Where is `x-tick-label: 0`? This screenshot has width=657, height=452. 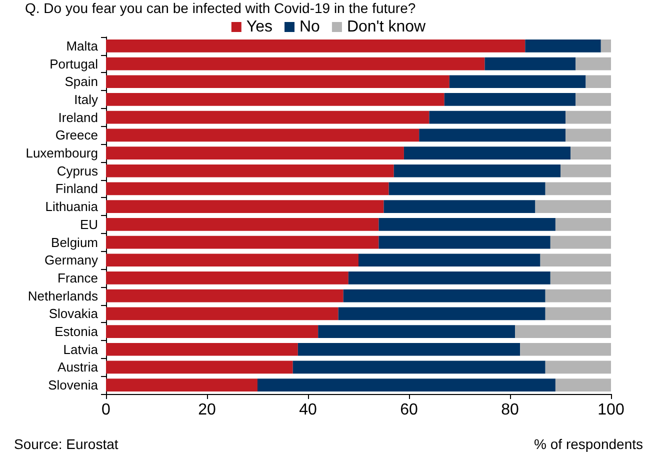
x-tick-label: 0 is located at coordinates (106, 410).